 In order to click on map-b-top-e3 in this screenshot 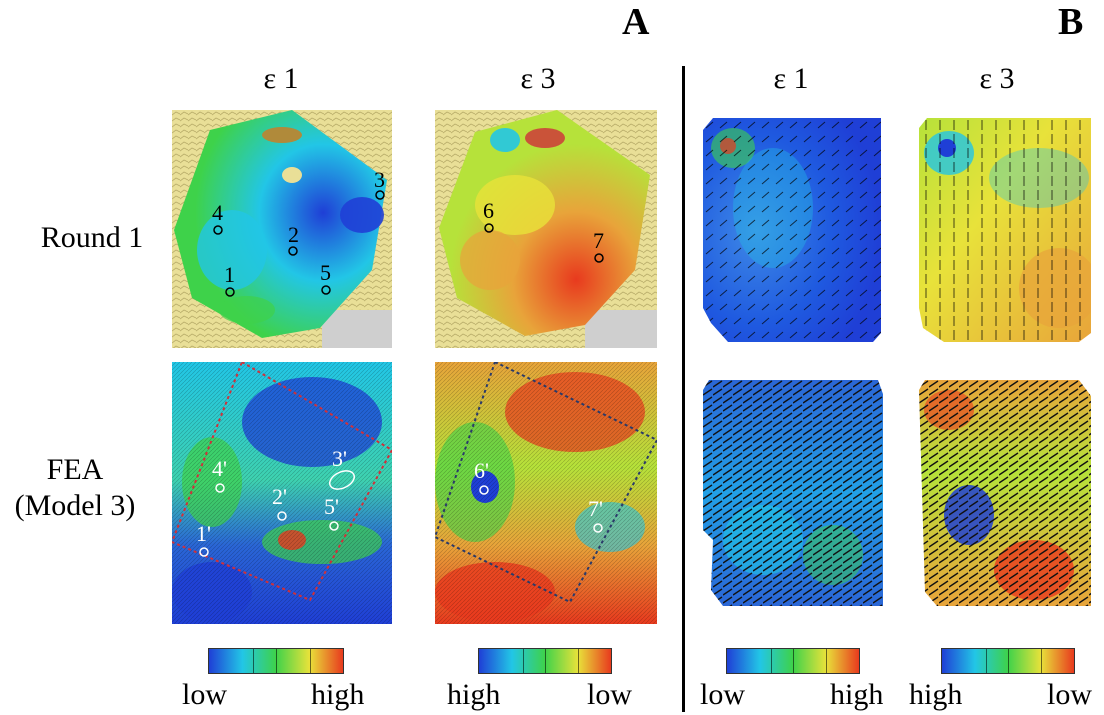, I will do `click(1005, 230)`.